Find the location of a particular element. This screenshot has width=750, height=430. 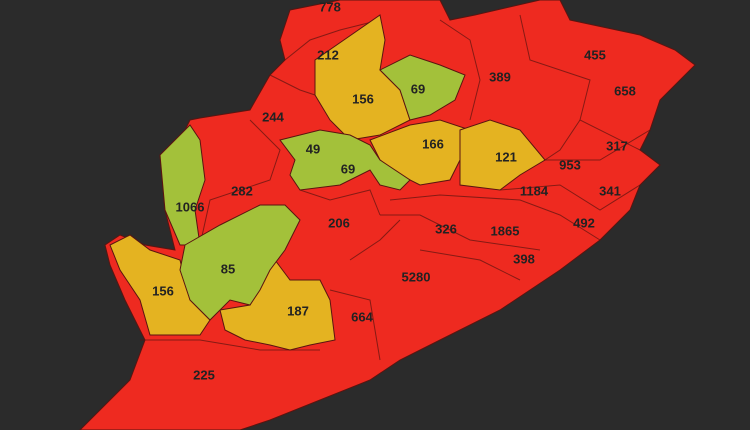

district-label: 85 is located at coordinates (228, 268).